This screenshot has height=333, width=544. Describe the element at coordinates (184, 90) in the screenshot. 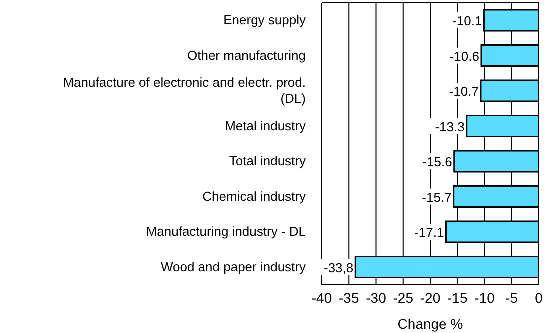

I see `y-tick-label: Manufacture of electronic and electr. prod. (DL)` at that location.